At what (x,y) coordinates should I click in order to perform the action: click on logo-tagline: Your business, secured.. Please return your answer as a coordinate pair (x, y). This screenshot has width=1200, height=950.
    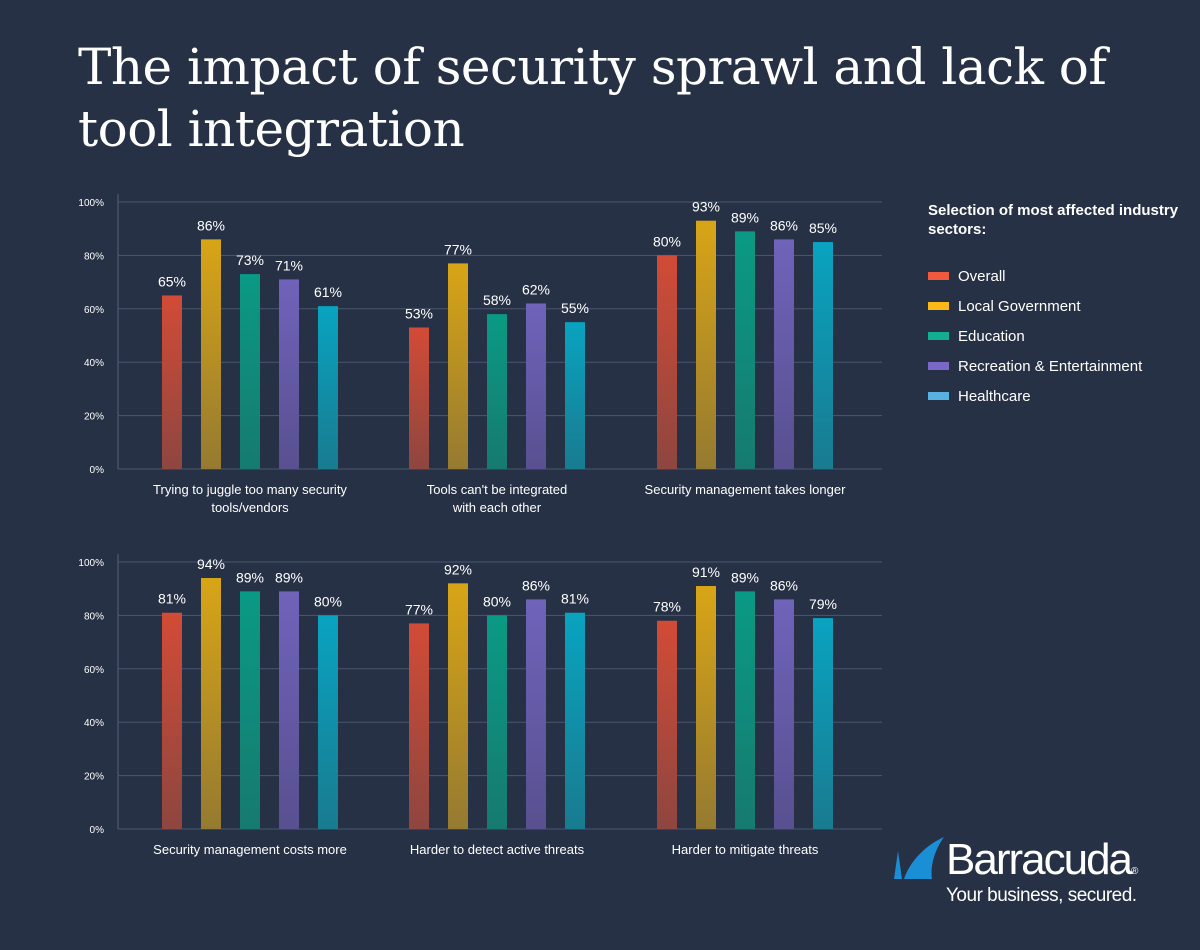
    Looking at the image, I should click on (1041, 895).